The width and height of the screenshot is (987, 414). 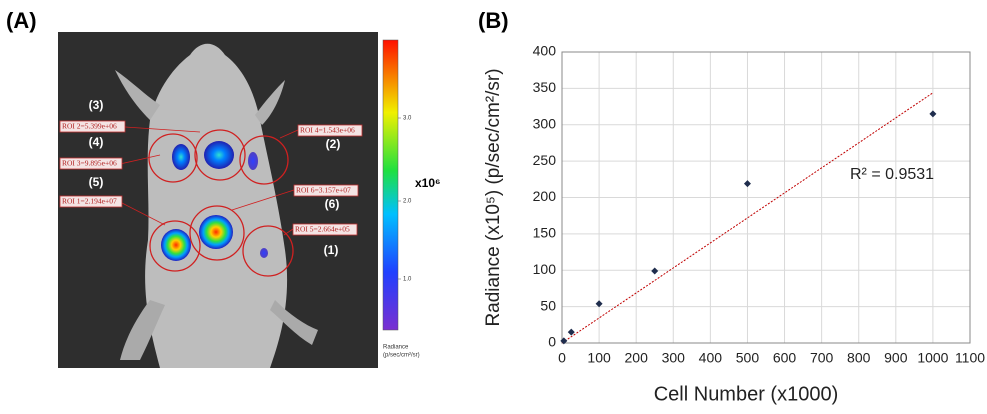 I want to click on roi-label: ROI 5=2.664e+05, so click(x=322, y=229).